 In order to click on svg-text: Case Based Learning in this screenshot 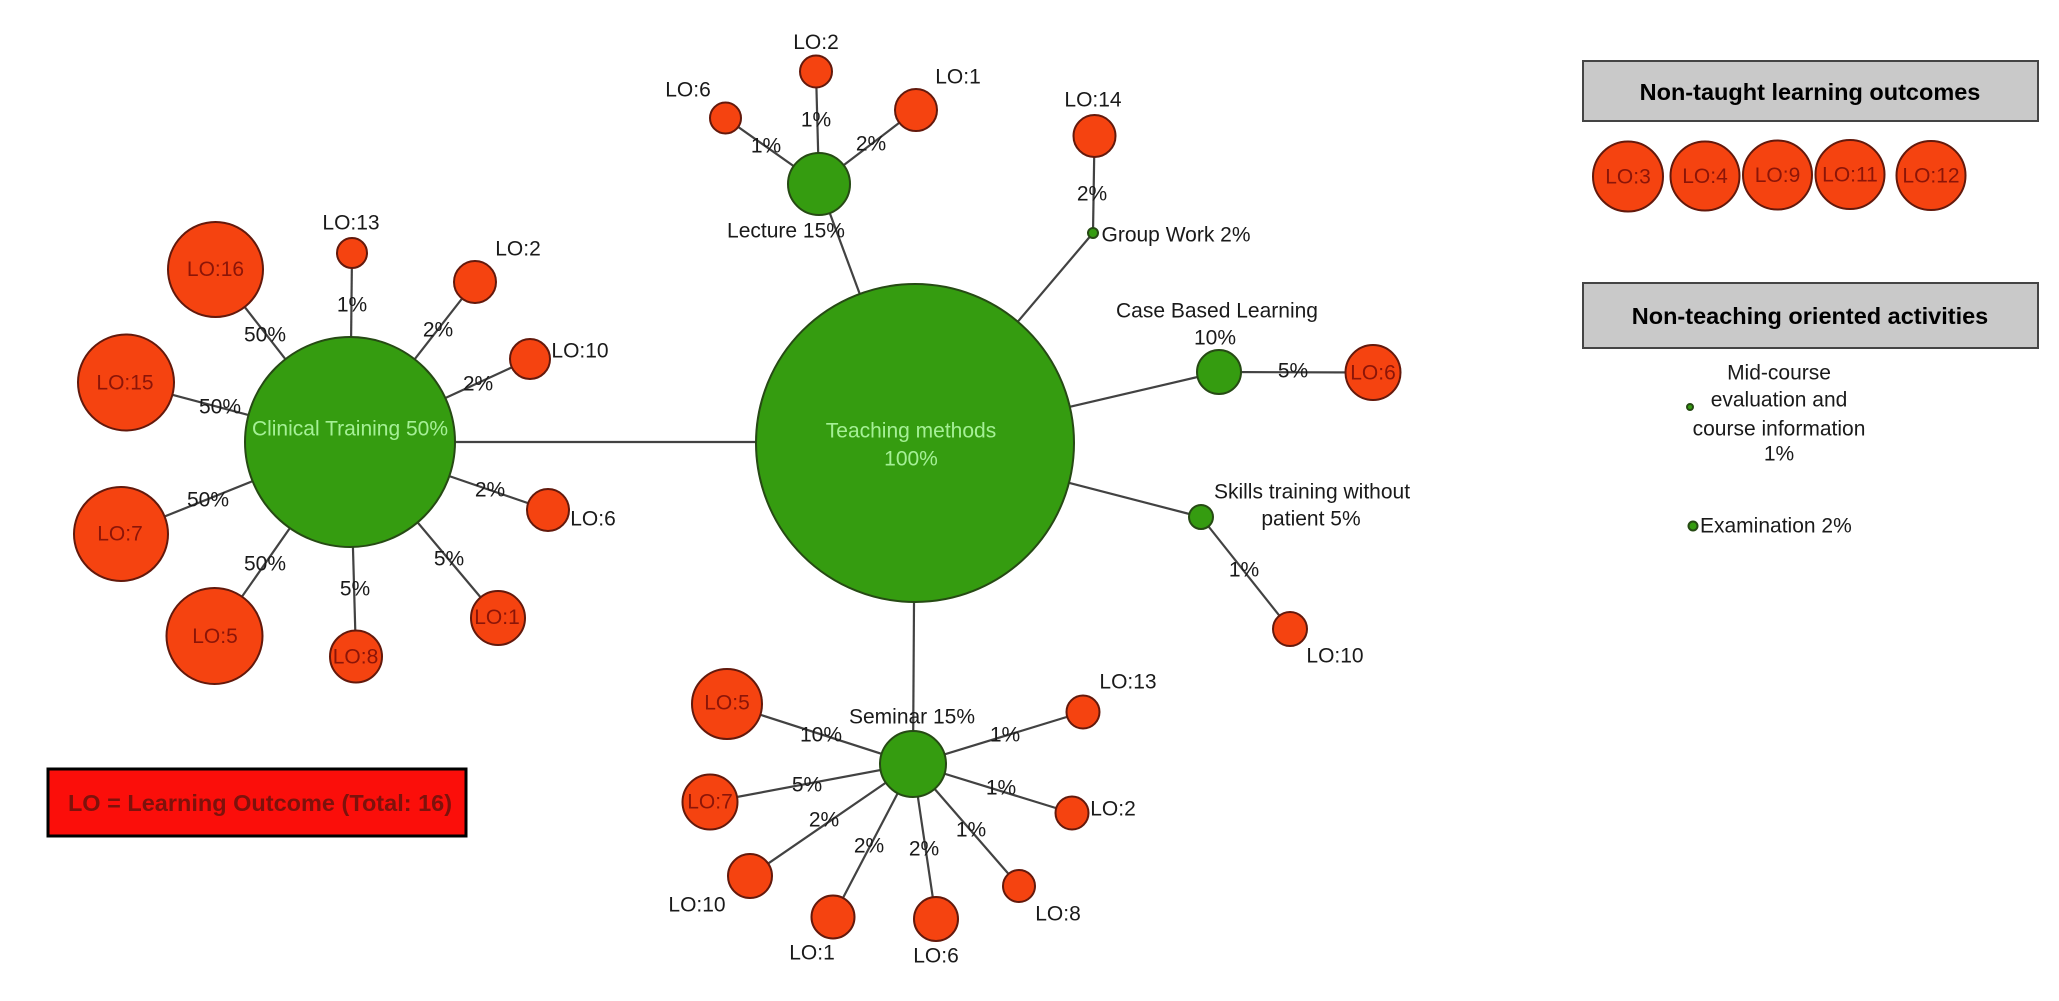, I will do `click(1217, 311)`.